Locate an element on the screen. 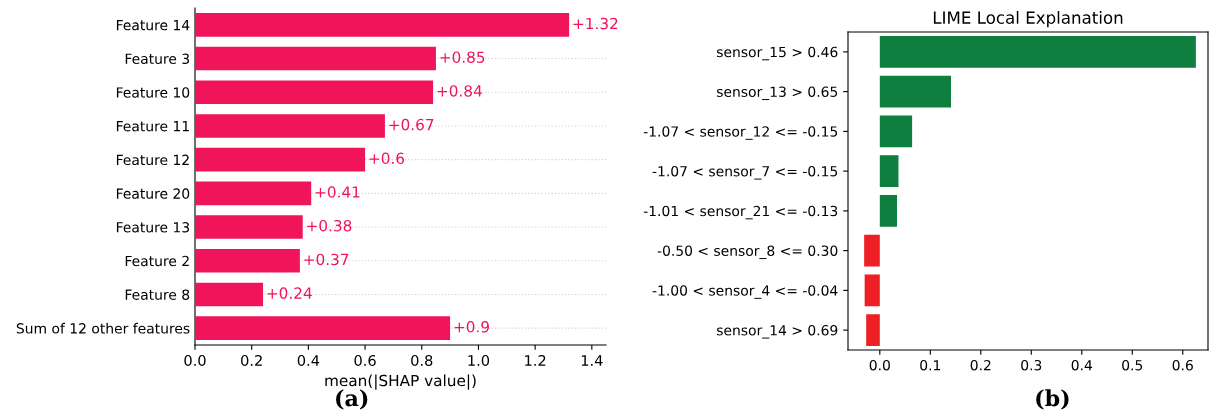 The width and height of the screenshot is (1220, 417). y-tick-label: Feature 20 is located at coordinates (153, 193).